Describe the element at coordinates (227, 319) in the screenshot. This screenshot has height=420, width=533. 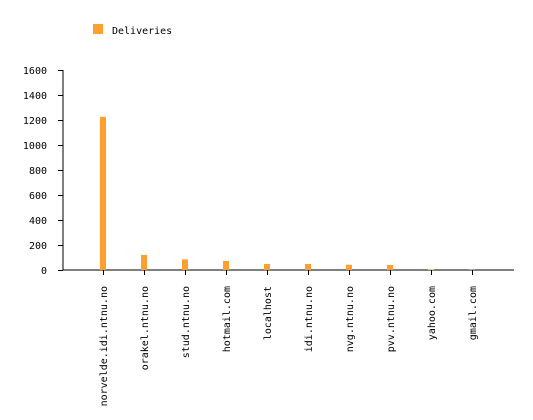
I see `x-tick-label: hotmail.com` at that location.